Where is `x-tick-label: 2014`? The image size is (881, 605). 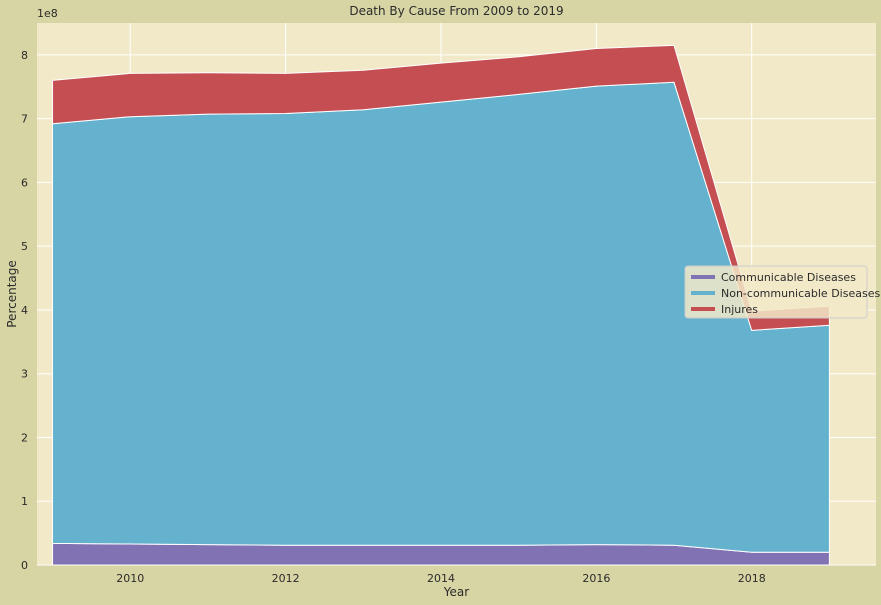
x-tick-label: 2014 is located at coordinates (441, 578).